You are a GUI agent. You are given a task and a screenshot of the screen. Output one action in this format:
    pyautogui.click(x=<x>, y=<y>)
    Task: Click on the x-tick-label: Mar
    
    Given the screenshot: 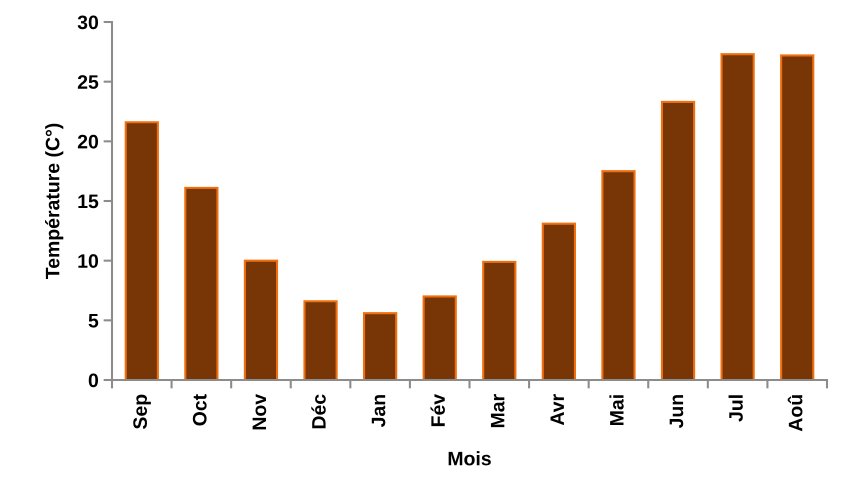 What is the action you would take?
    pyautogui.click(x=497, y=411)
    